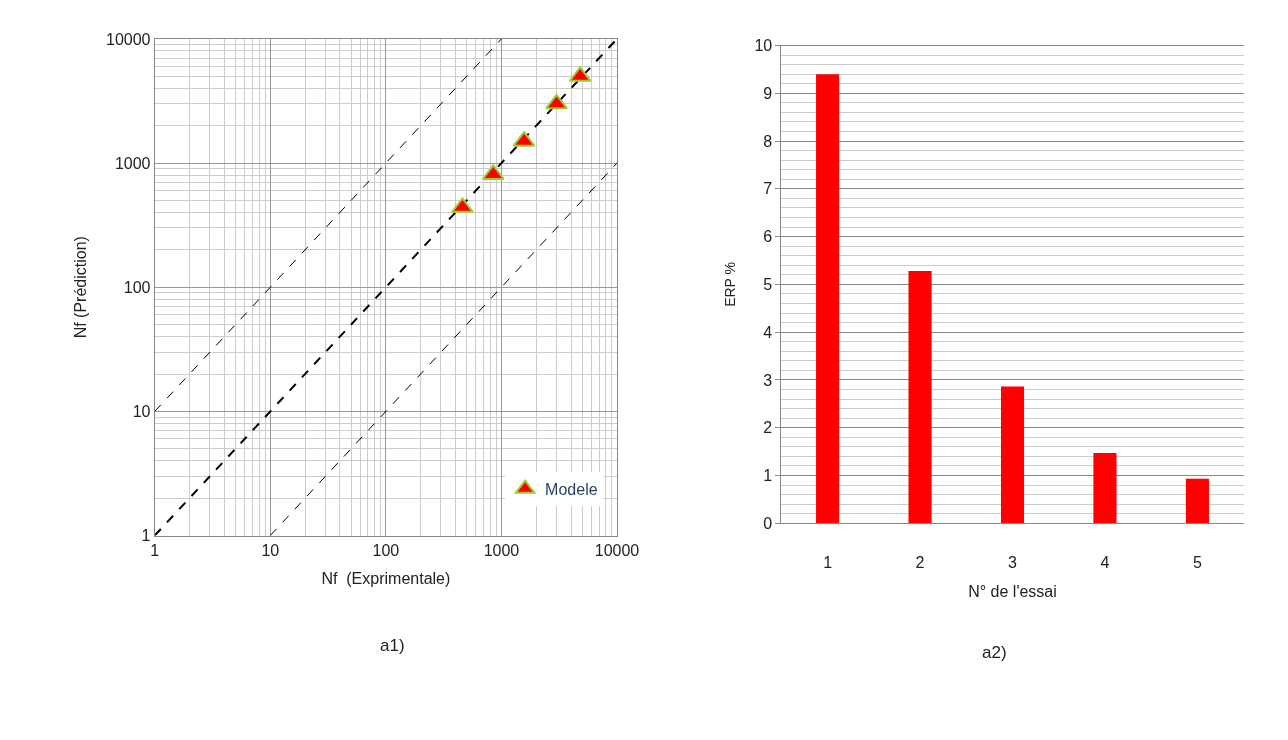 The height and width of the screenshot is (740, 1288). I want to click on x-axis-title: N° de l'essai, so click(1012, 592).